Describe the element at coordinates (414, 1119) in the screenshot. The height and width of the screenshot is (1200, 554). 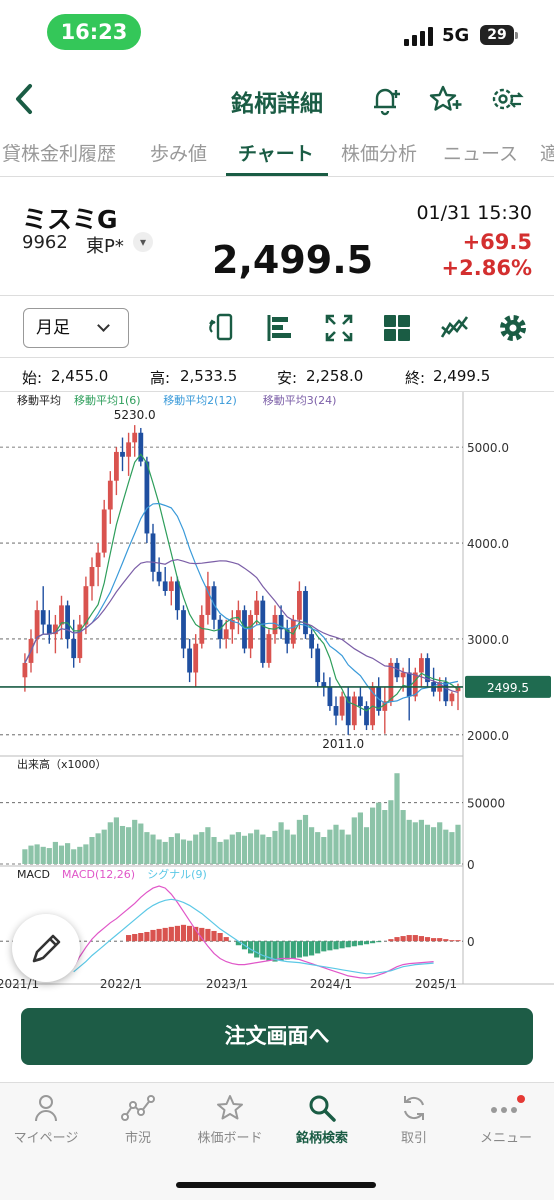
I see `nav-item-trade: 取引` at that location.